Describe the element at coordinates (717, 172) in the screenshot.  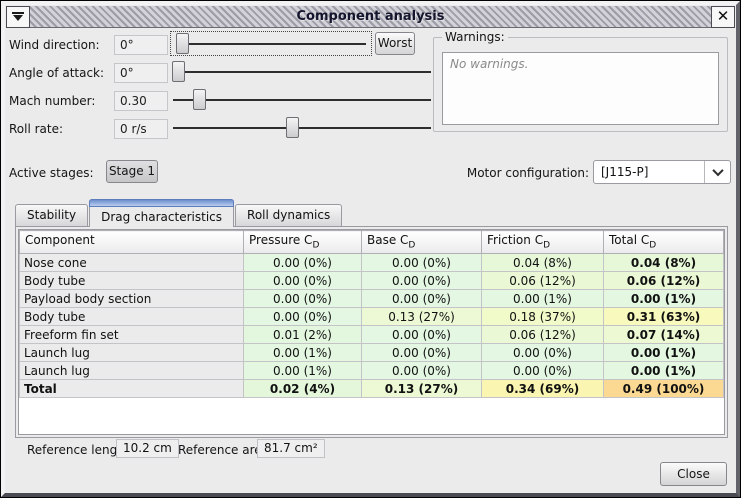
I see `combo-arrow-area` at that location.